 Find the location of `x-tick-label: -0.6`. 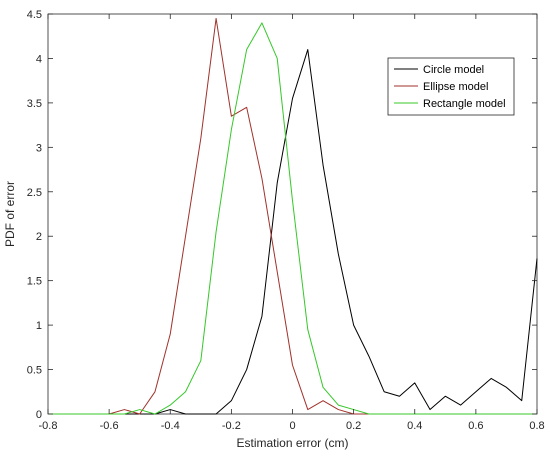

x-tick-label: -0.6 is located at coordinates (109, 426).